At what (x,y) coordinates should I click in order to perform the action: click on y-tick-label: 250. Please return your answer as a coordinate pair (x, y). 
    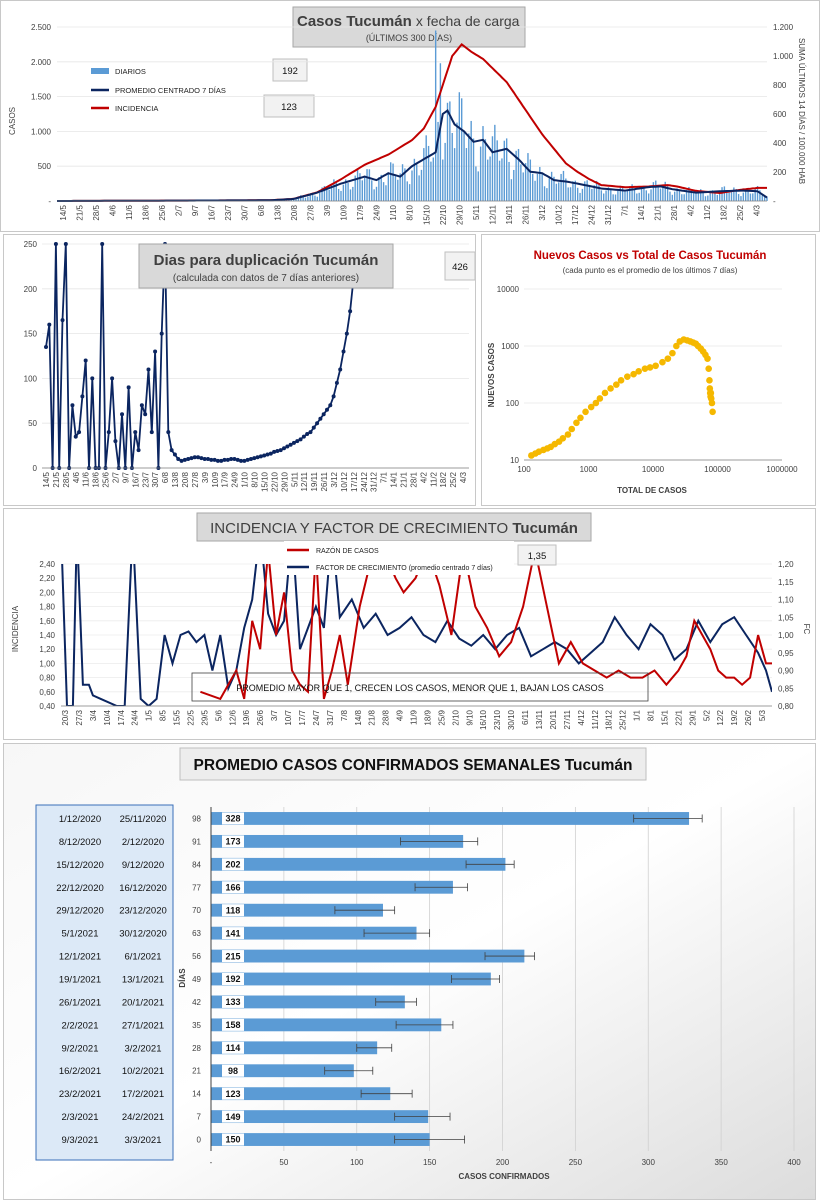
    Looking at the image, I should click on (31, 244).